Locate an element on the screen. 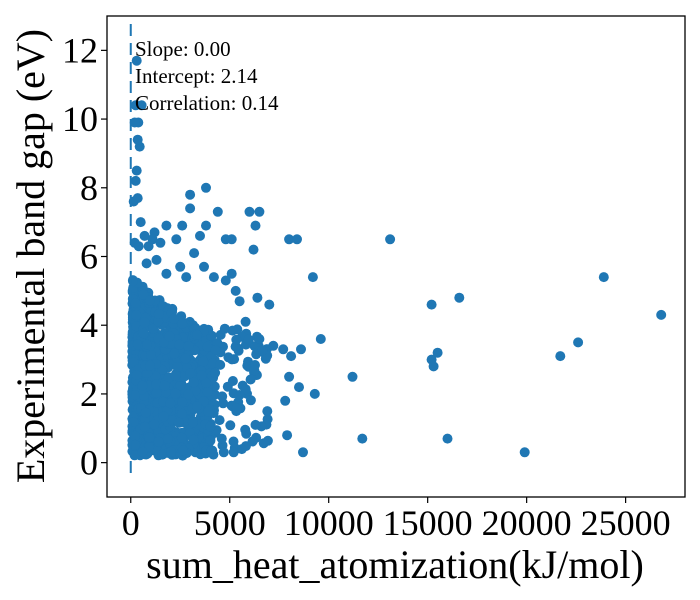 The width and height of the screenshot is (700, 600). x-axis-ticks: 0 5000 10000 15000 20000 25000 is located at coordinates (396, 520).